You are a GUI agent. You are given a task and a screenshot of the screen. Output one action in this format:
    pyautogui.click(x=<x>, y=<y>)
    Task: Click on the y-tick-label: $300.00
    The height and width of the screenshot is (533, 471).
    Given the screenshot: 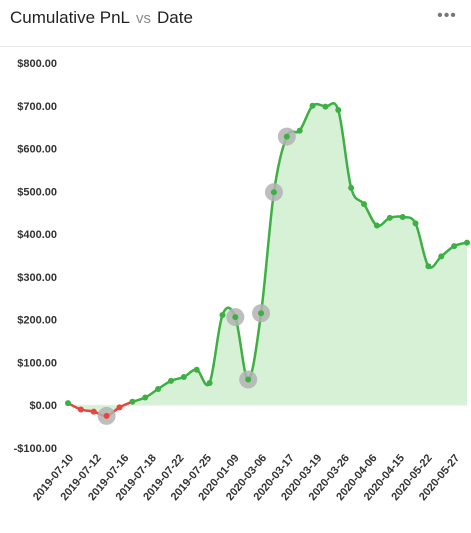 What is the action you would take?
    pyautogui.click(x=37, y=278)
    